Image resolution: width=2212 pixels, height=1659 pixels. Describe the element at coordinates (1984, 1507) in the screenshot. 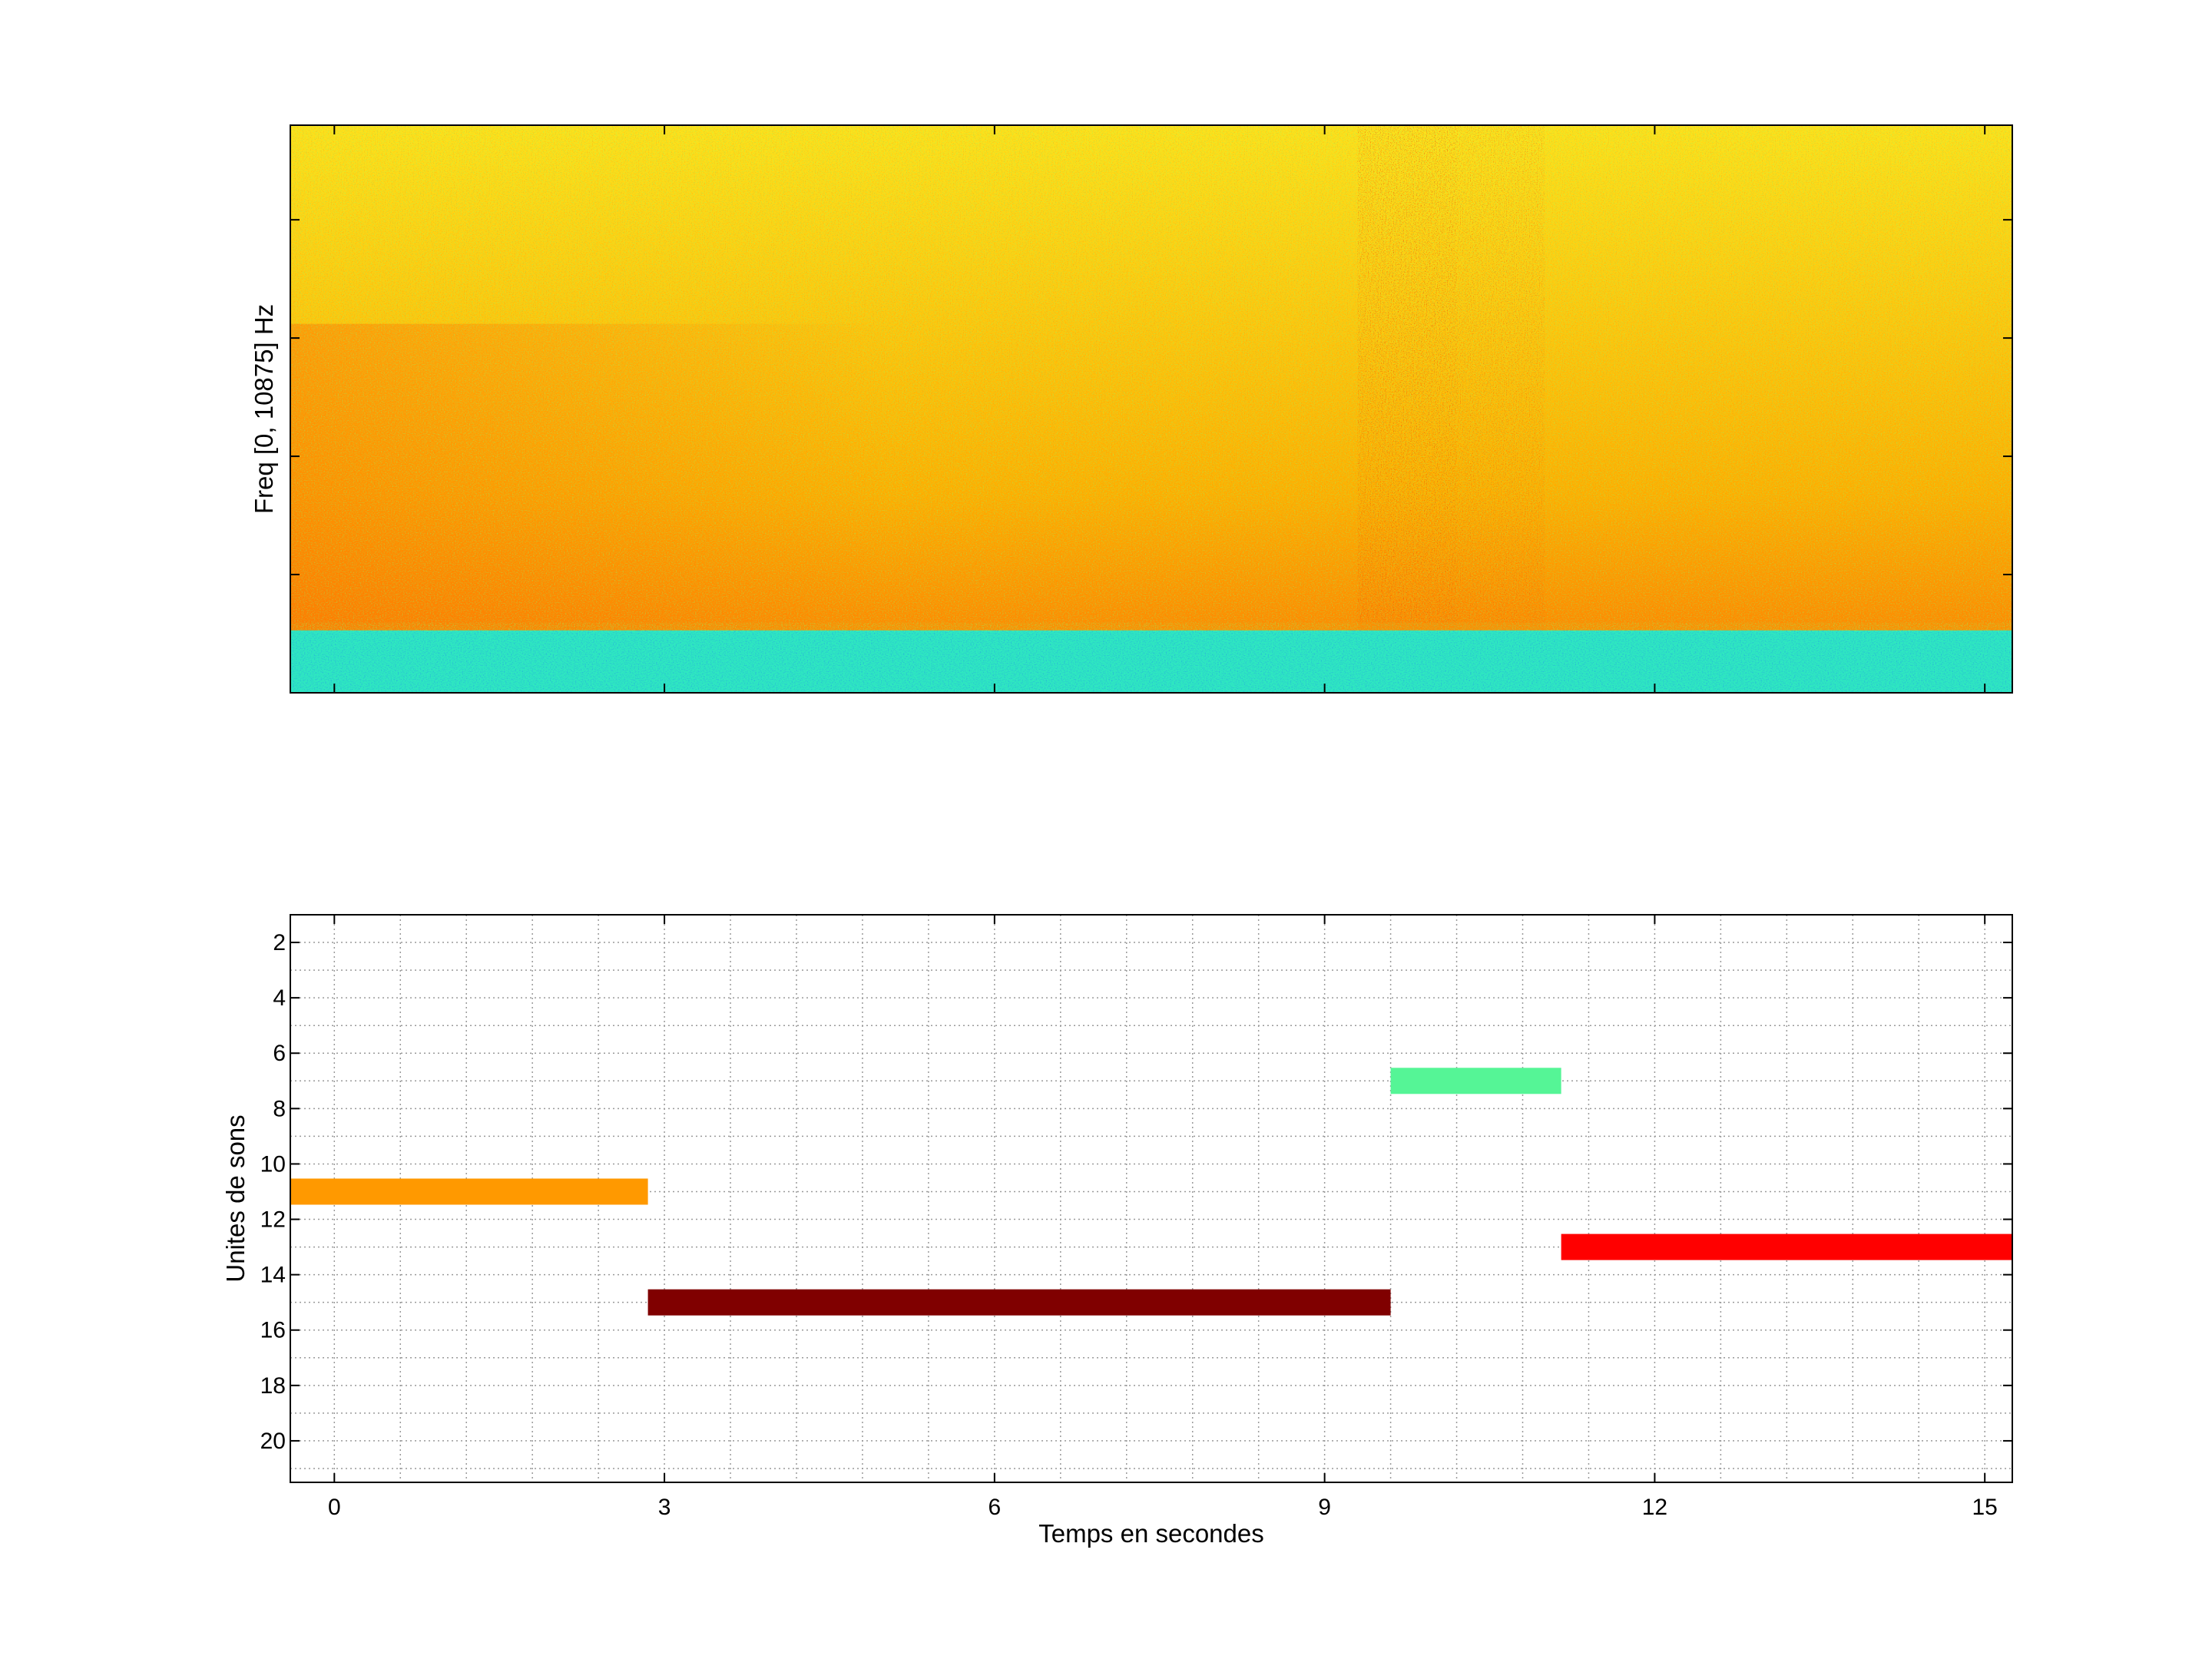

I see `timeline-x-tick-label: 15` at that location.